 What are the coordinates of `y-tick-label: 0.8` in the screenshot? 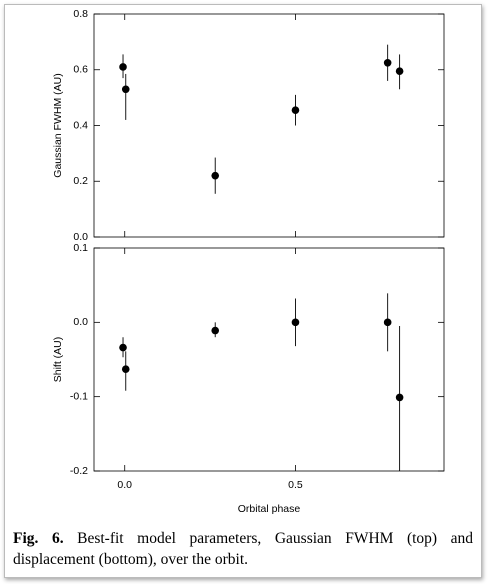 It's located at (80, 14).